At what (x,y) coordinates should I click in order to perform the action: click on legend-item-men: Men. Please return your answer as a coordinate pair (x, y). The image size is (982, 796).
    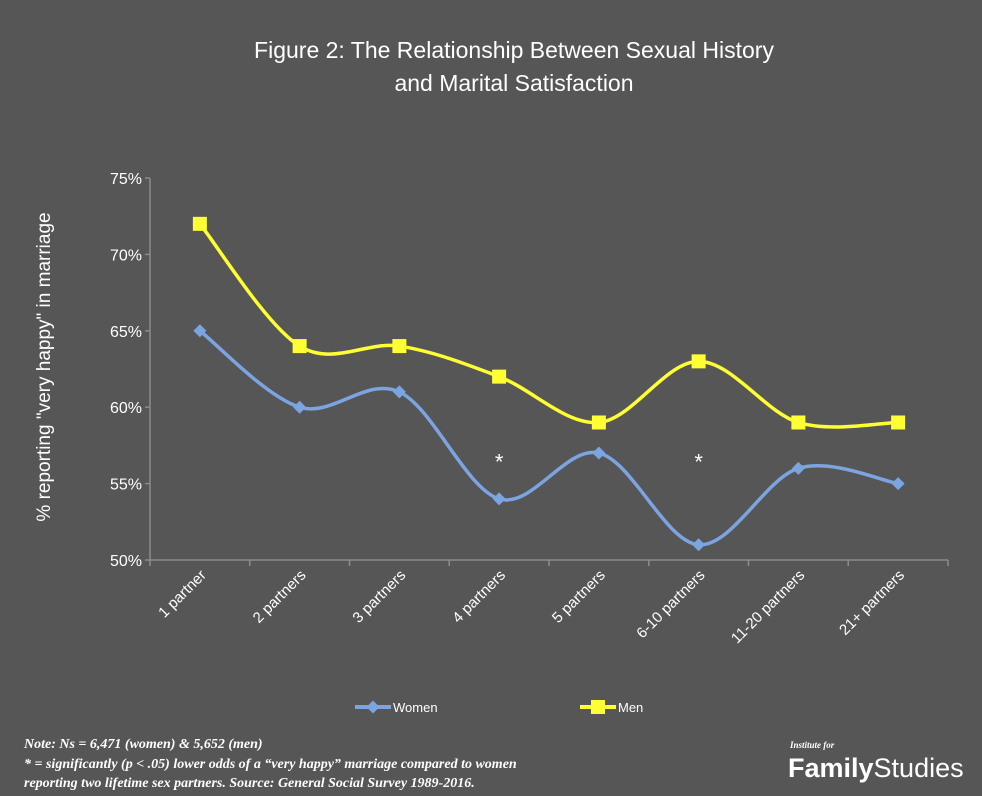
    Looking at the image, I should click on (611, 707).